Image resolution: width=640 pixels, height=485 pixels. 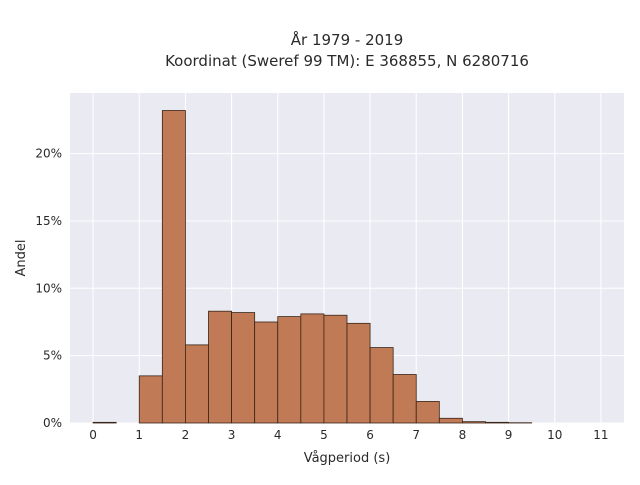 I want to click on y-axis-ticks: 0% 5% 10% 15% 20%, so click(x=48, y=288).